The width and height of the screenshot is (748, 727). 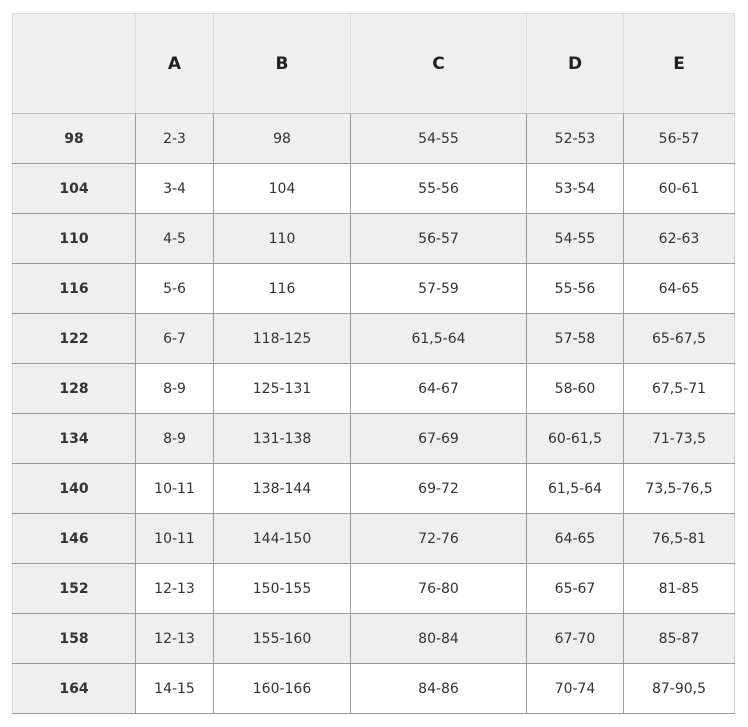 I want to click on cell-a: 6-7, so click(x=174, y=338).